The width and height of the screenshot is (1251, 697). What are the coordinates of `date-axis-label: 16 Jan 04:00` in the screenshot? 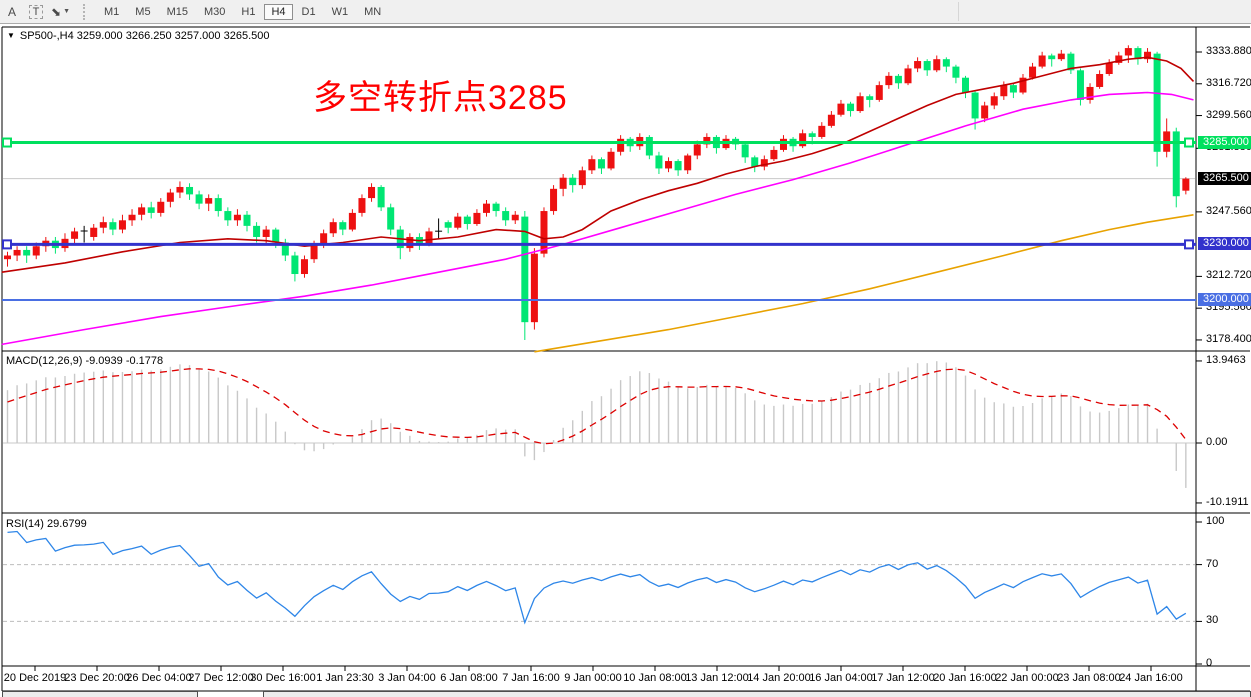 It's located at (841, 678).